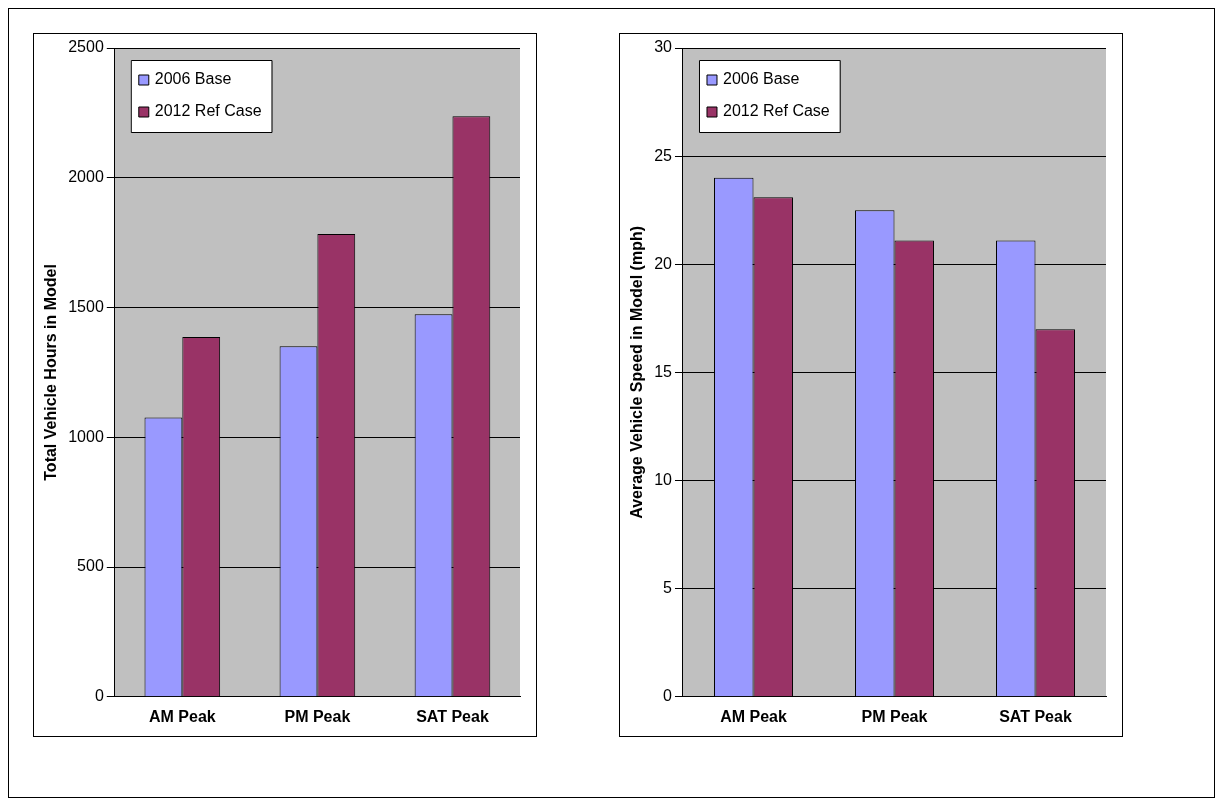 This screenshot has width=1225, height=808. What do you see at coordinates (86, 306) in the screenshot?
I see `y-tick-label: 1500` at bounding box center [86, 306].